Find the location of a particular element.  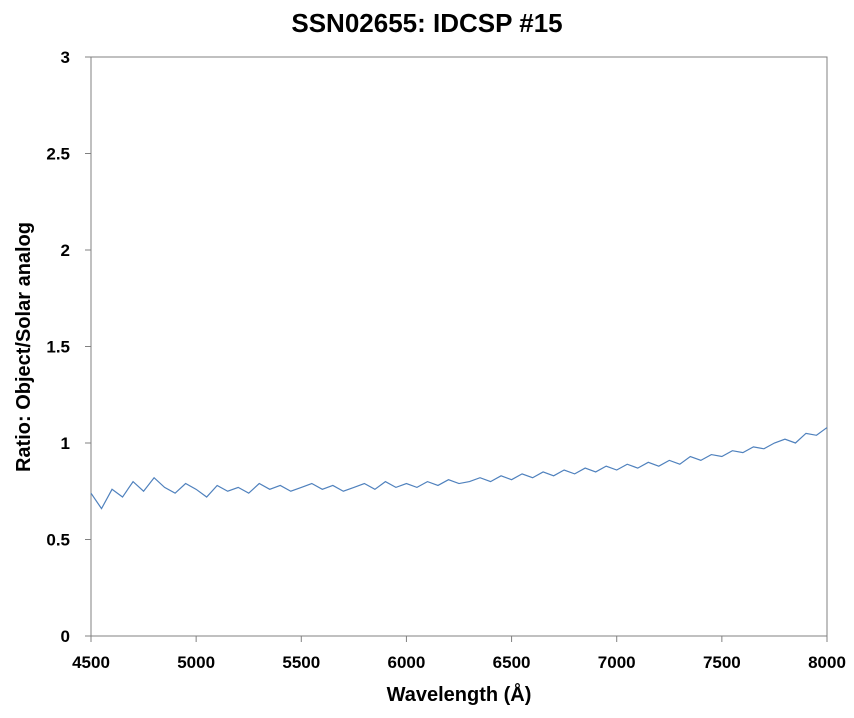

spectrum-line is located at coordinates (459, 468).